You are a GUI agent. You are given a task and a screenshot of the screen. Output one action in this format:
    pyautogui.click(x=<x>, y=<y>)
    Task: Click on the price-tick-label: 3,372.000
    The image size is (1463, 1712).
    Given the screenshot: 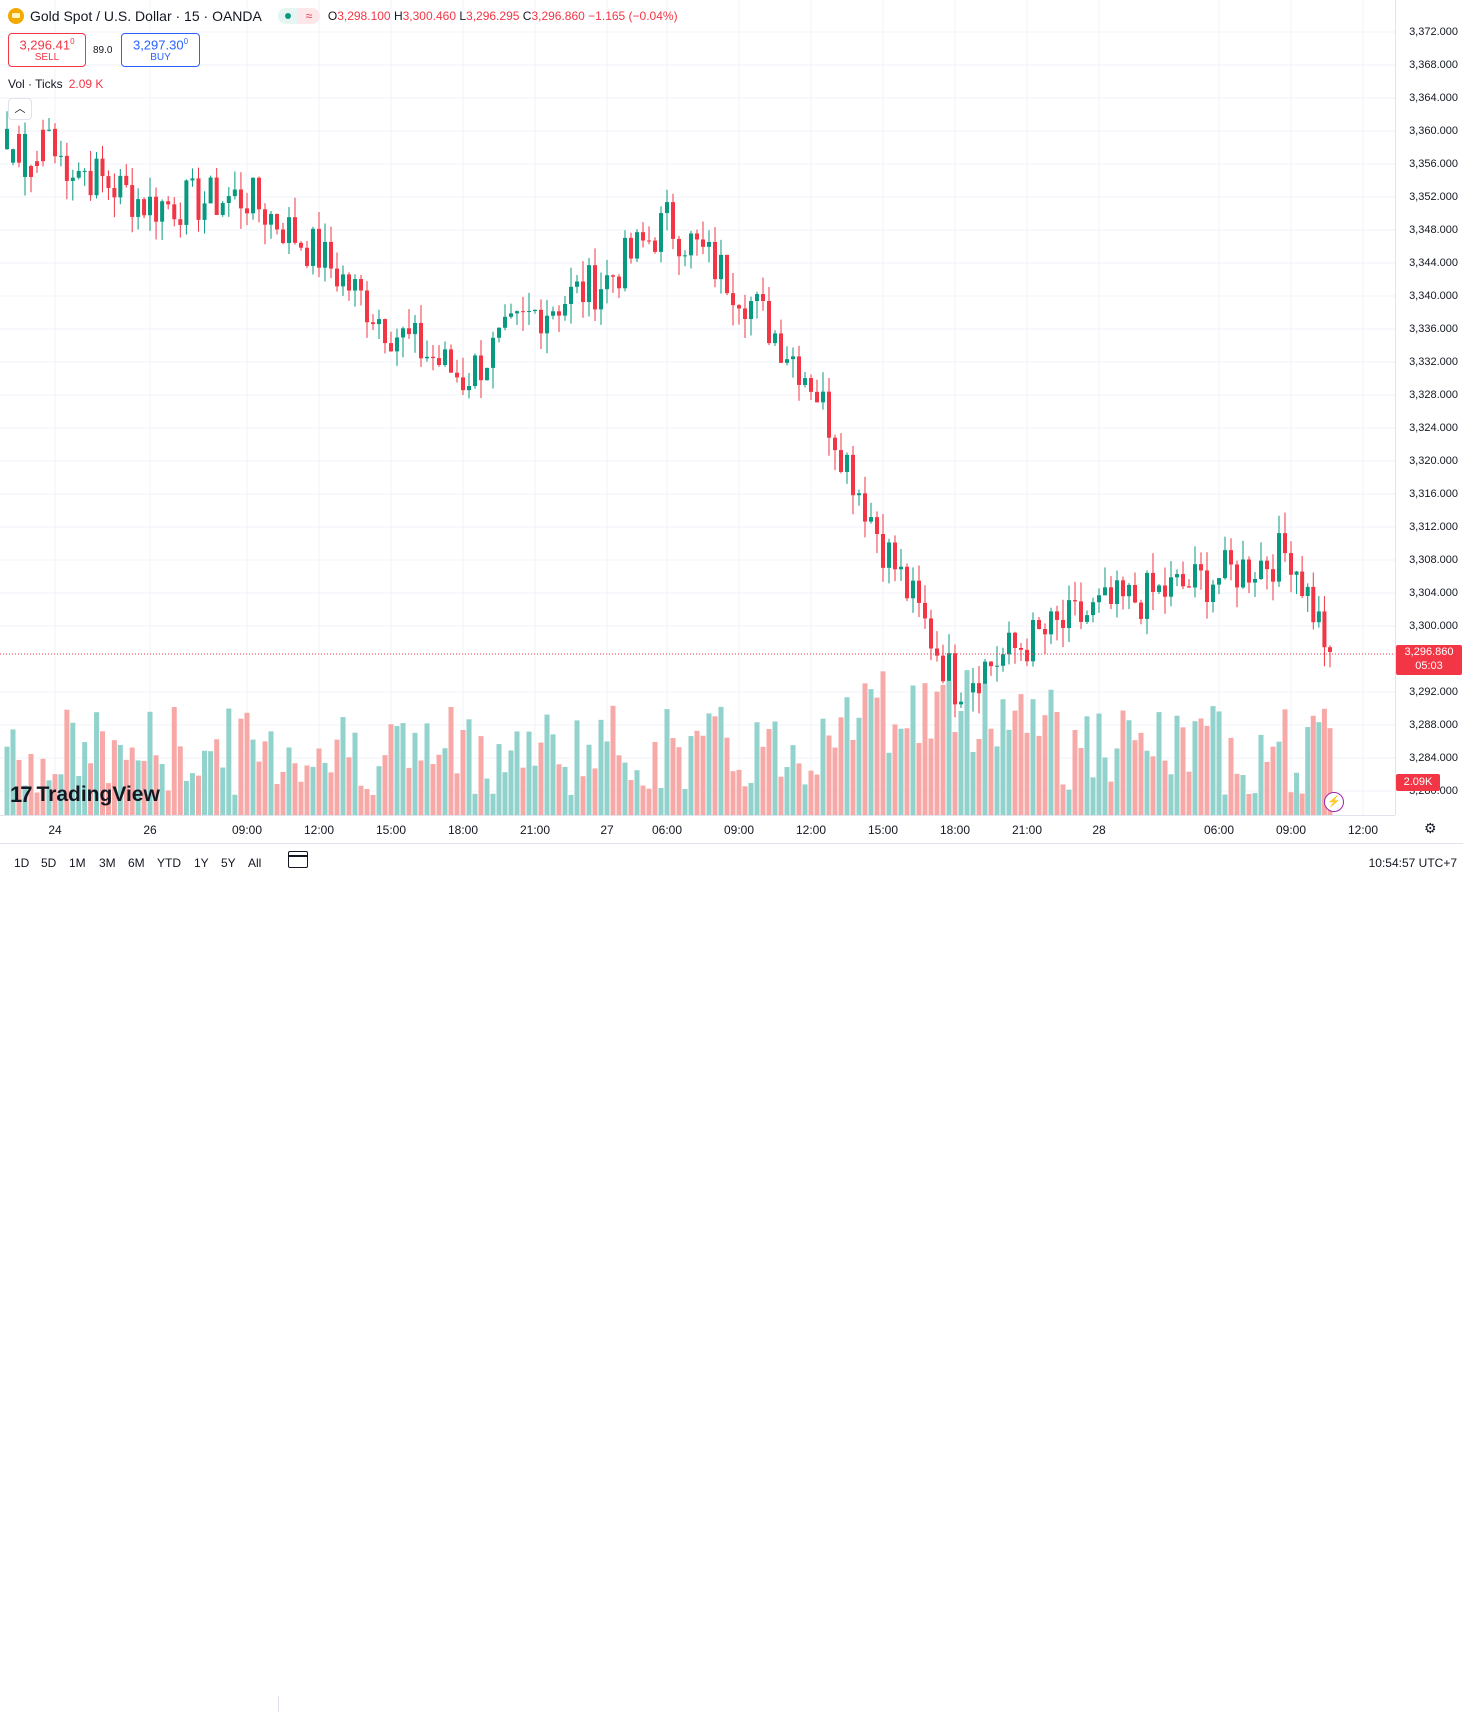 What is the action you would take?
    pyautogui.click(x=1433, y=32)
    